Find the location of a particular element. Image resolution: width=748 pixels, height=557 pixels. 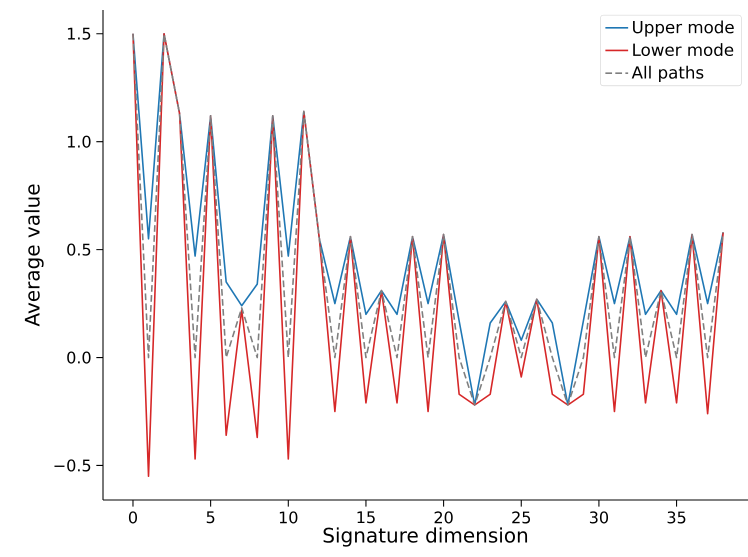

y-tick-label: 0.5 is located at coordinates (78, 250).